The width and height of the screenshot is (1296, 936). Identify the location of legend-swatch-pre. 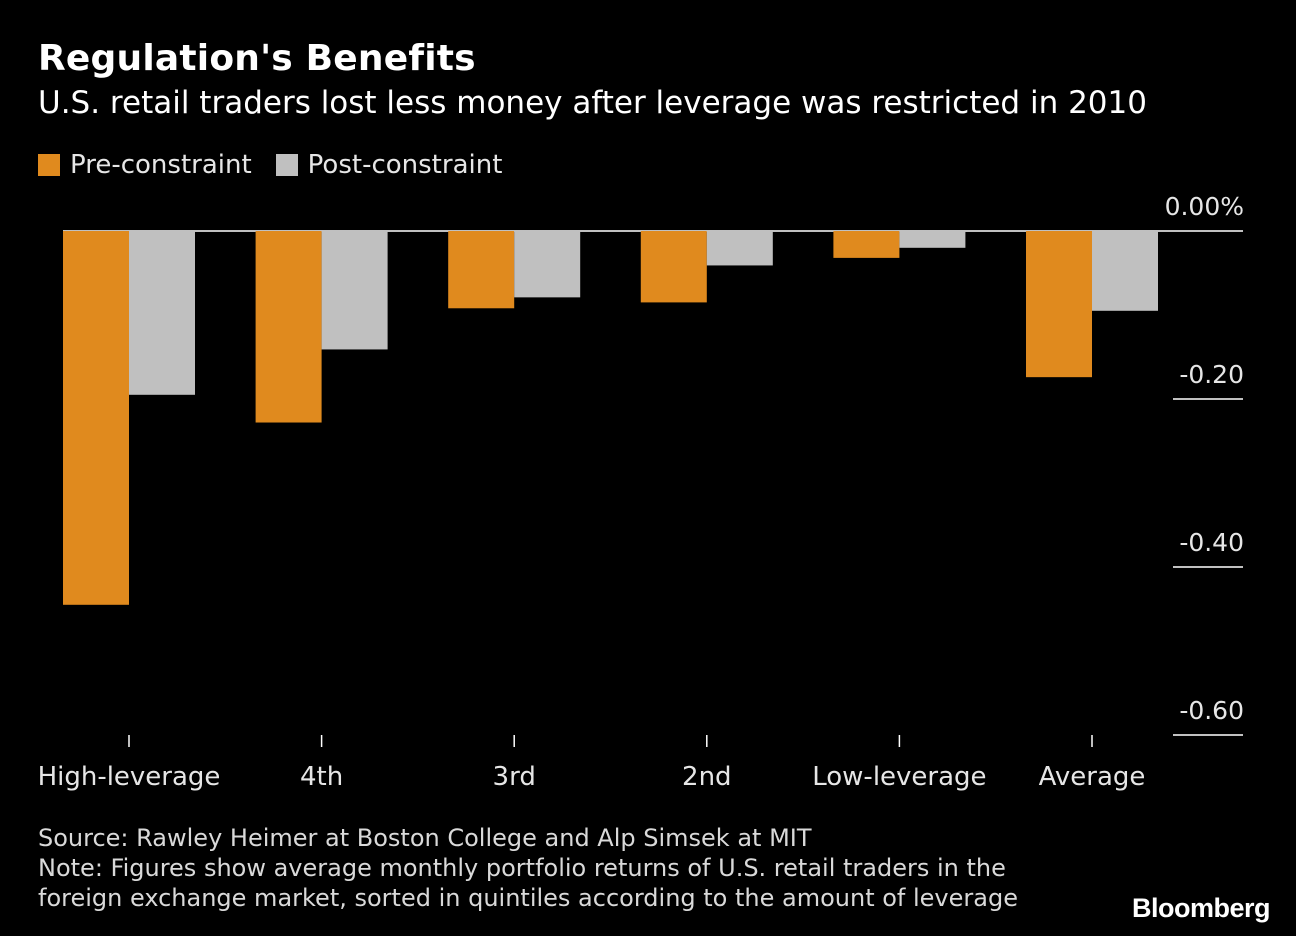
(49, 165).